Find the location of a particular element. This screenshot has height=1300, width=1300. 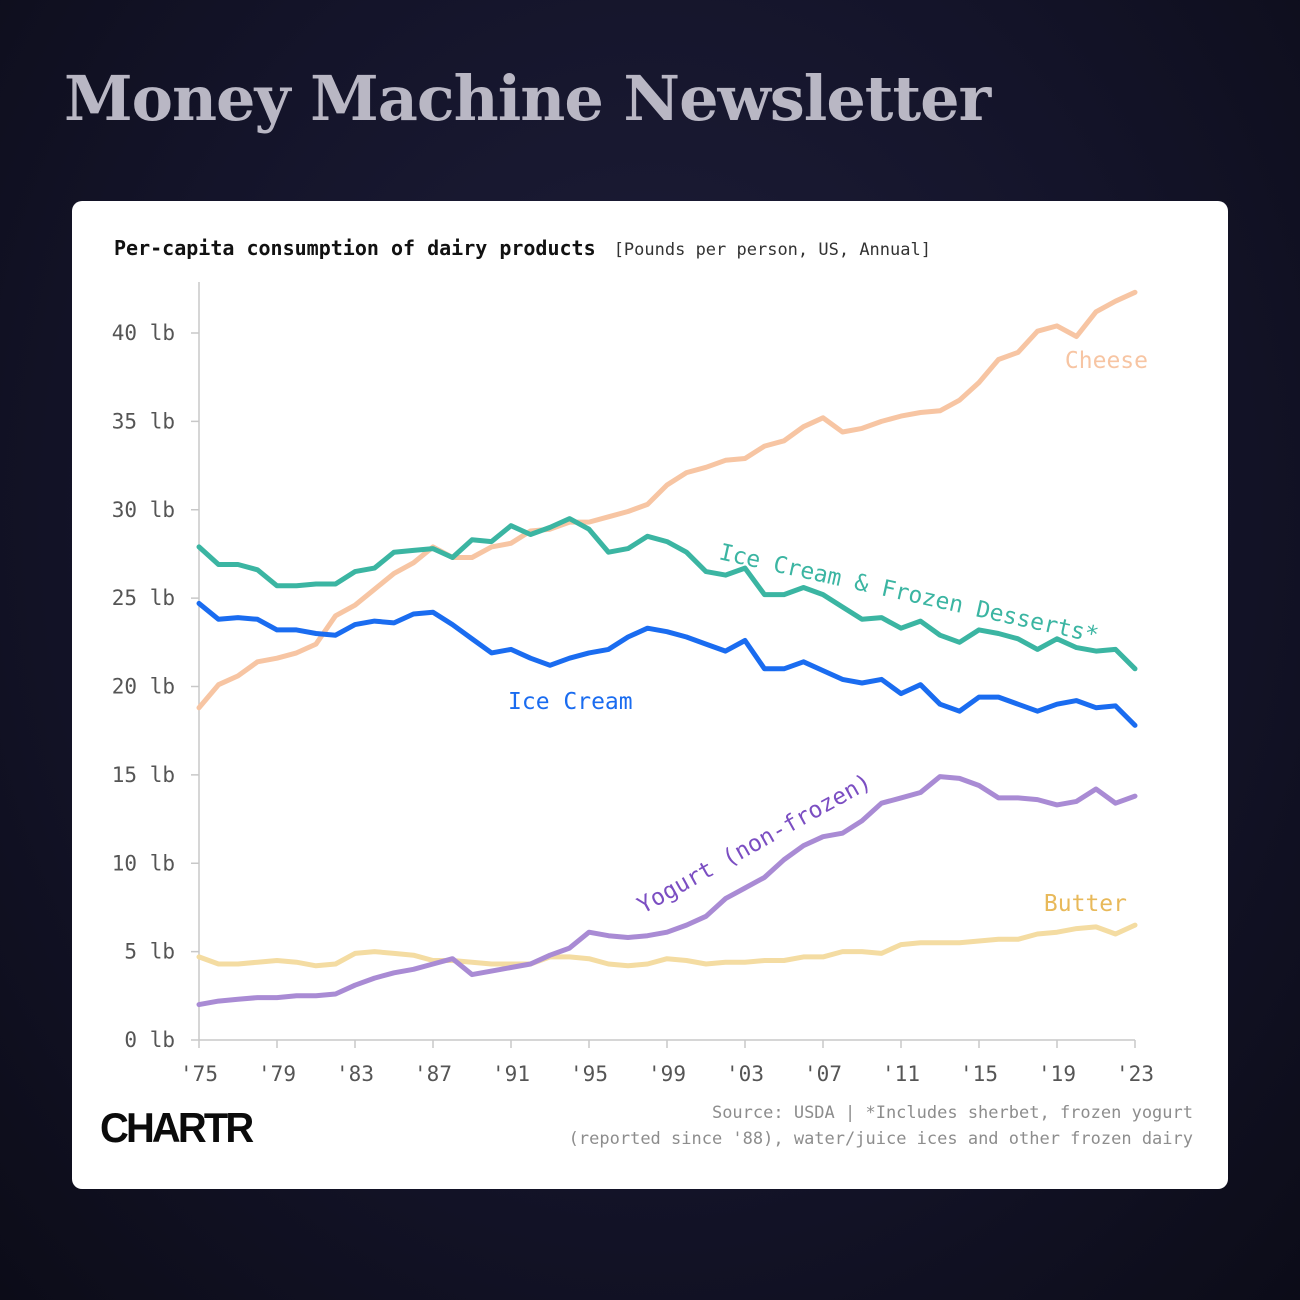

newsletter-title: Money Machine Newsletter is located at coordinates (527, 98).